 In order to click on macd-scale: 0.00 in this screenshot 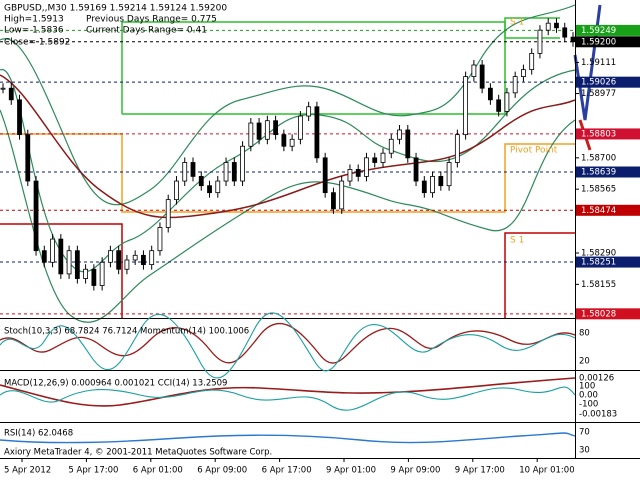, I will do `click(588, 396)`.